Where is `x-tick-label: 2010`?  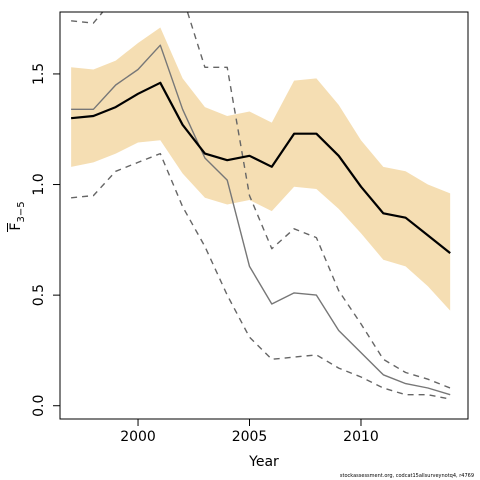
x-tick-label: 2010 is located at coordinates (361, 437).